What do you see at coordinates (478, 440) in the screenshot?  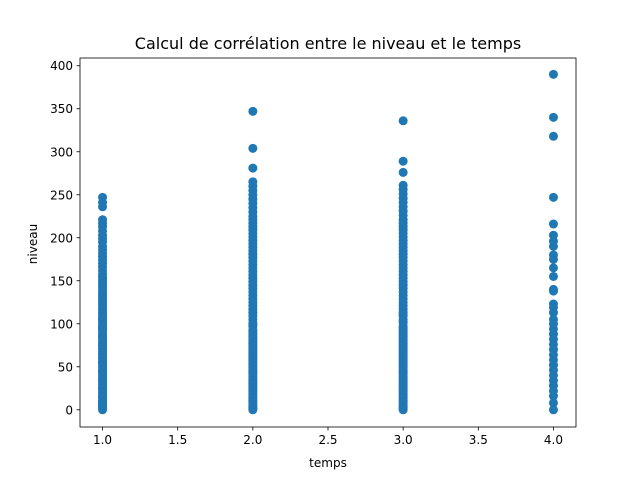 I see `x-tick-label: 3.5` at bounding box center [478, 440].